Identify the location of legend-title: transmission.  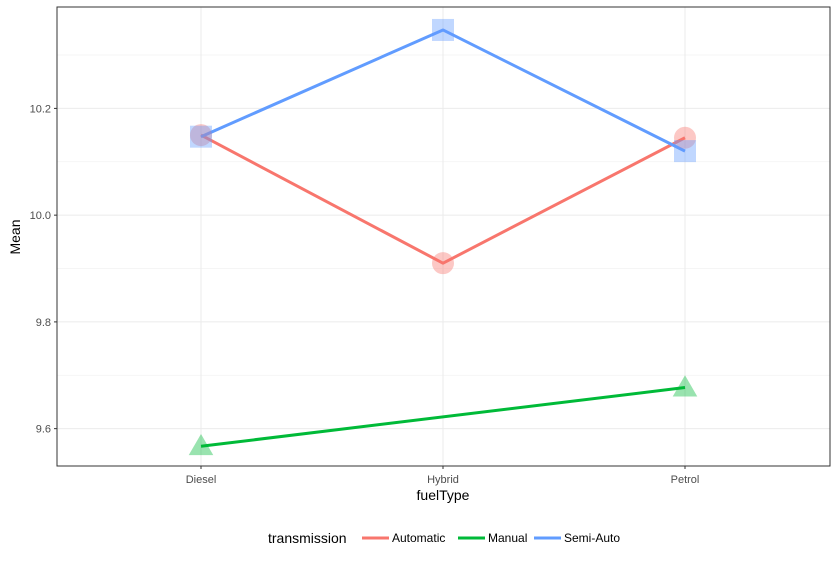
(307, 538).